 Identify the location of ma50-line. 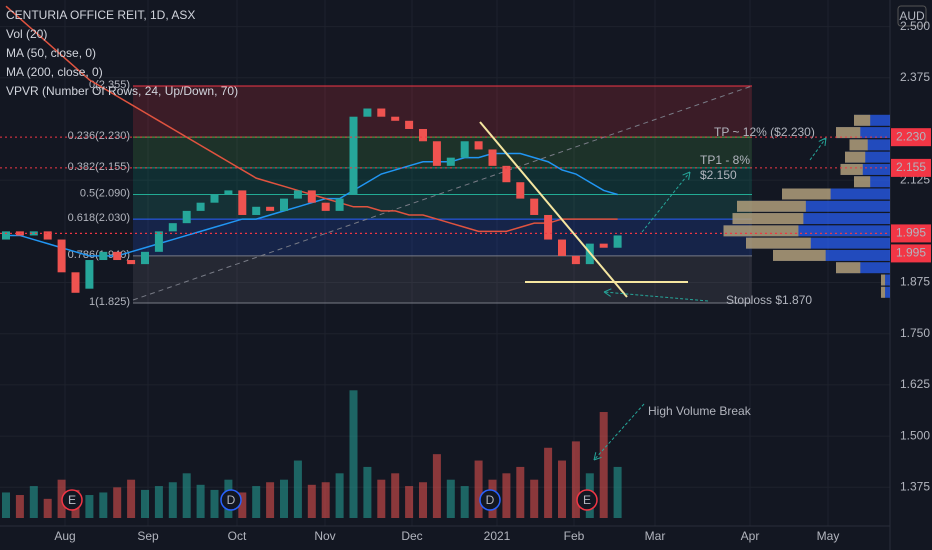
(312, 204).